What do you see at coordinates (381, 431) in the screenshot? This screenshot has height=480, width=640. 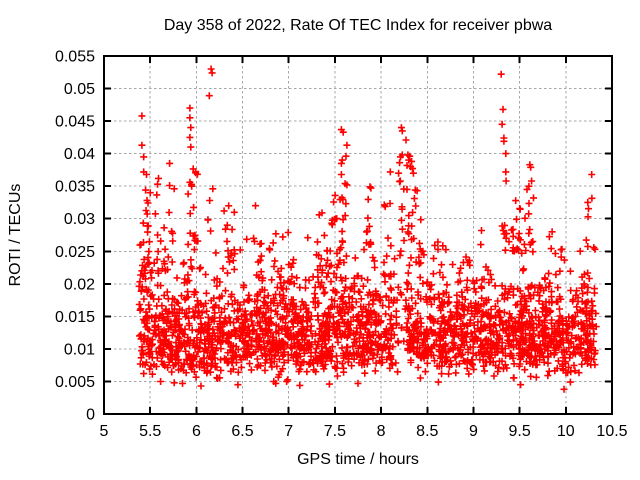 I see `x-tick-label: 8` at bounding box center [381, 431].